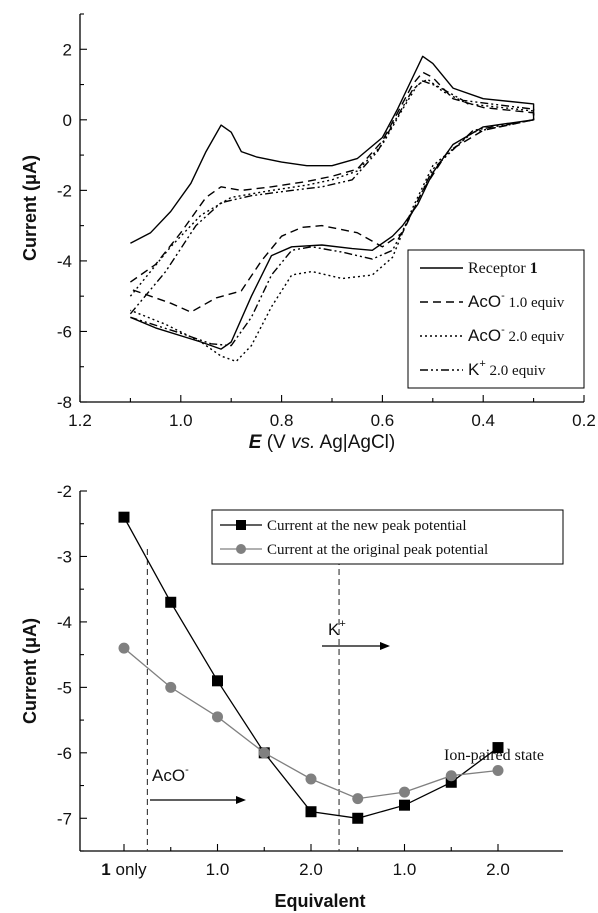 This screenshot has height=913, width=598. I want to click on x-tick-label: 0.2, so click(584, 420).